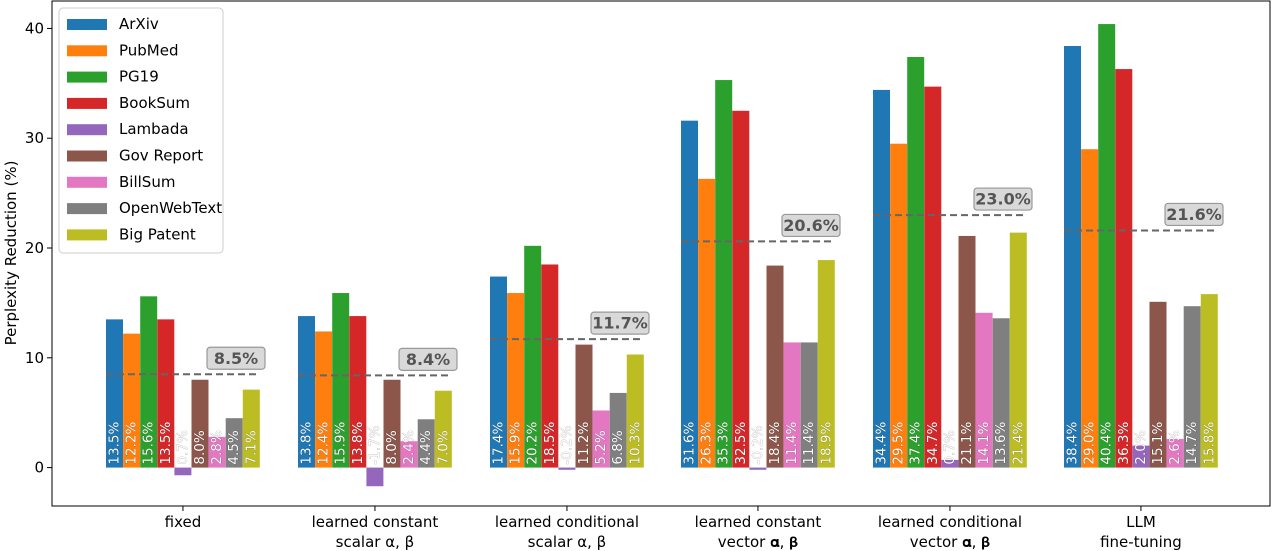 This screenshot has height=551, width=1275. What do you see at coordinates (358, 443) in the screenshot?
I see `bar-value-label: 13.8%` at bounding box center [358, 443].